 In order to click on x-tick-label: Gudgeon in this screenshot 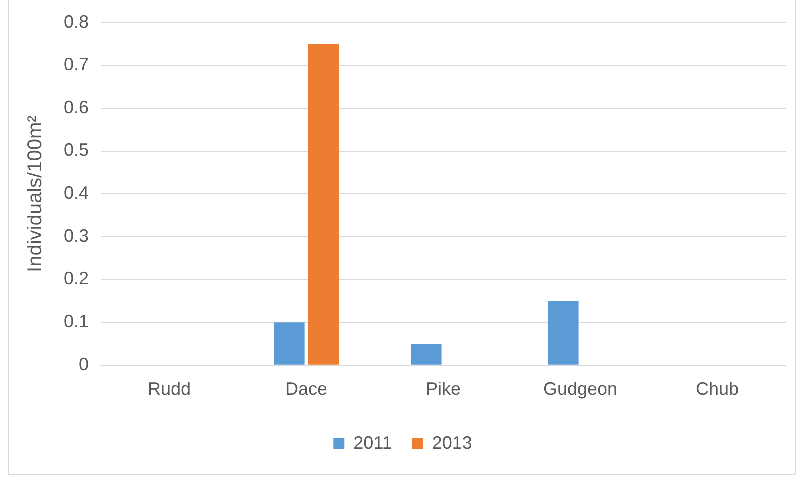, I will do `click(580, 389)`.